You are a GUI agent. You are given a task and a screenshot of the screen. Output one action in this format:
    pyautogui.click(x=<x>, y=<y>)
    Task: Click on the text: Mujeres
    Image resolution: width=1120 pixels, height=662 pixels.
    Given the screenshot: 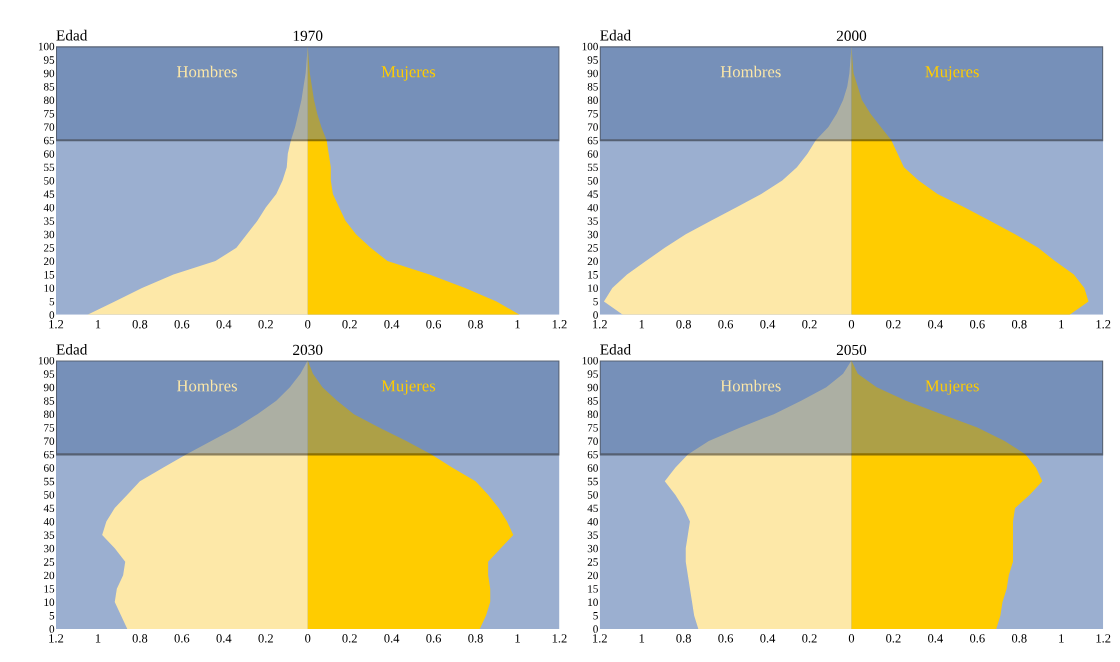 What is the action you would take?
    pyautogui.click(x=952, y=73)
    